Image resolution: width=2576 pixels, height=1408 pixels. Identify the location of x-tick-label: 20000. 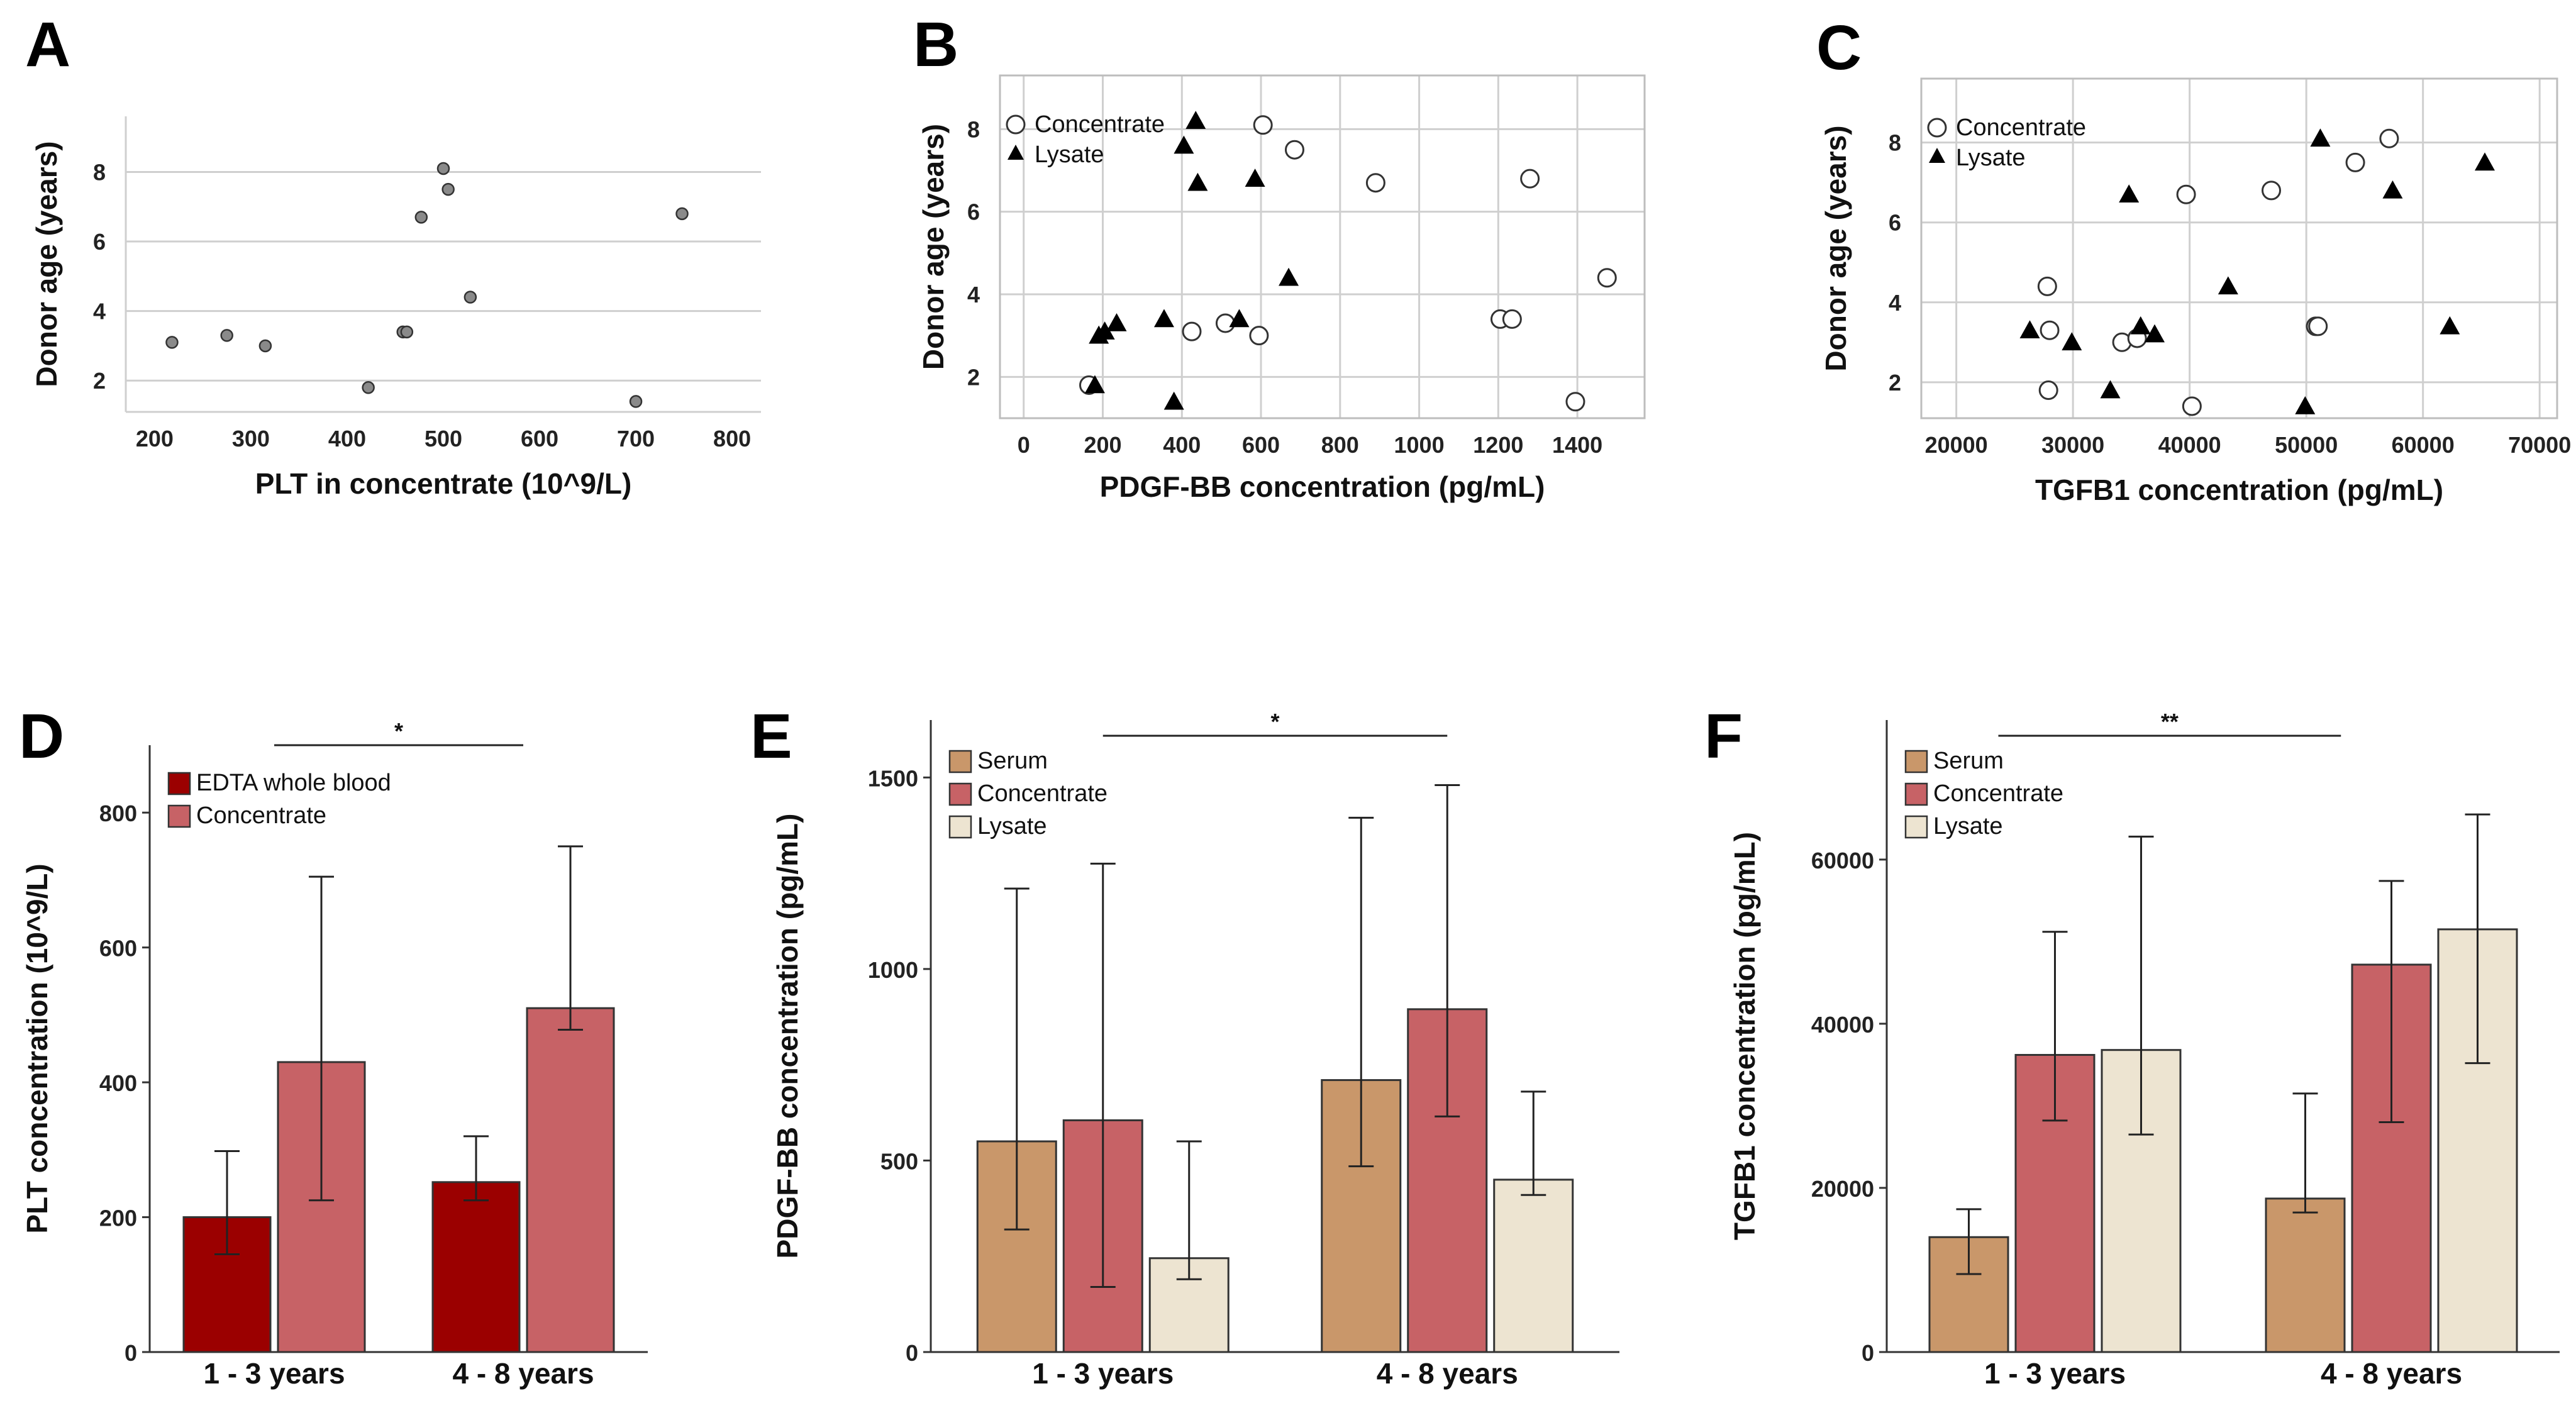
(1956, 445).